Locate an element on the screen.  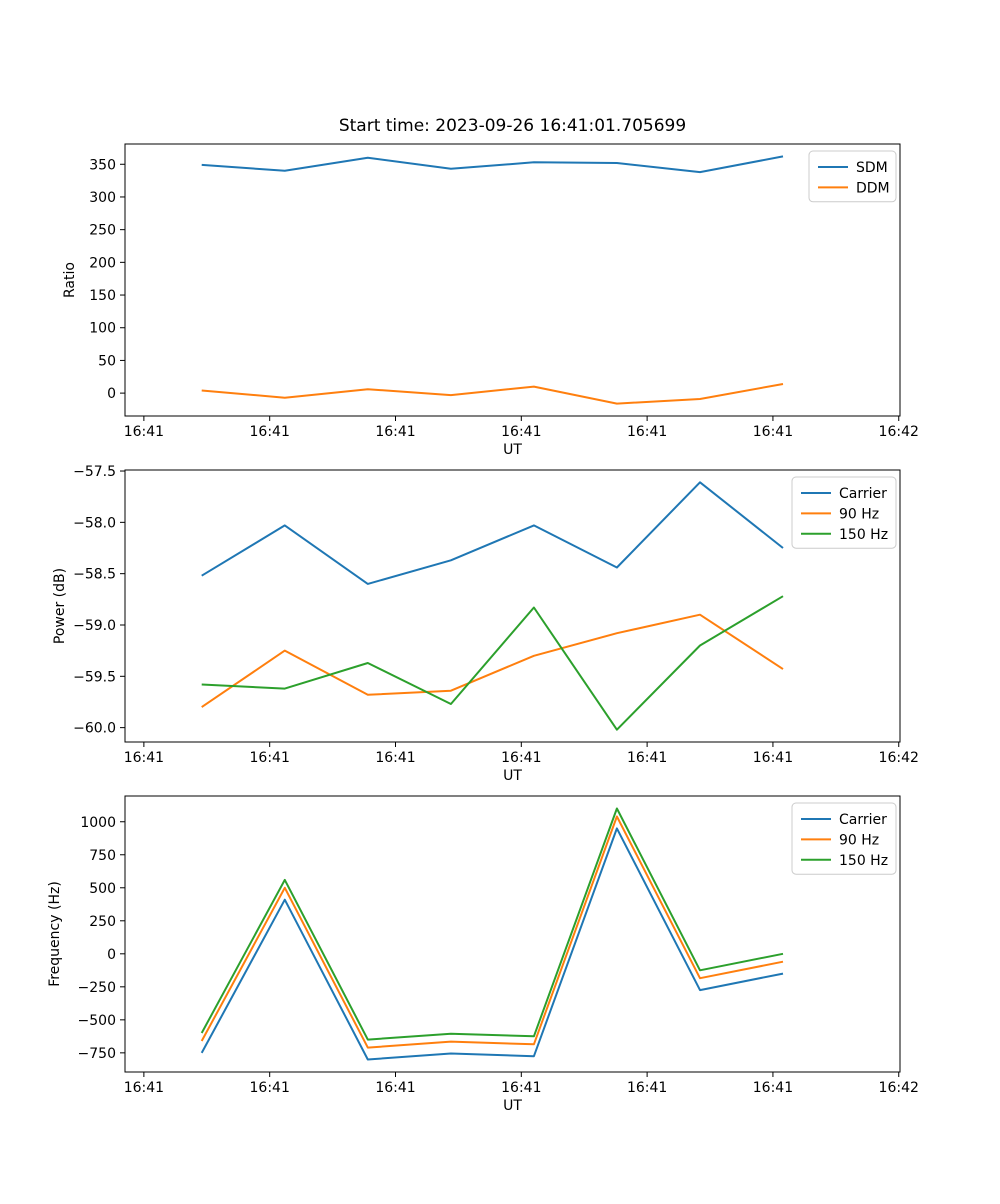
y-tick-label: −750 is located at coordinates (97, 1054).